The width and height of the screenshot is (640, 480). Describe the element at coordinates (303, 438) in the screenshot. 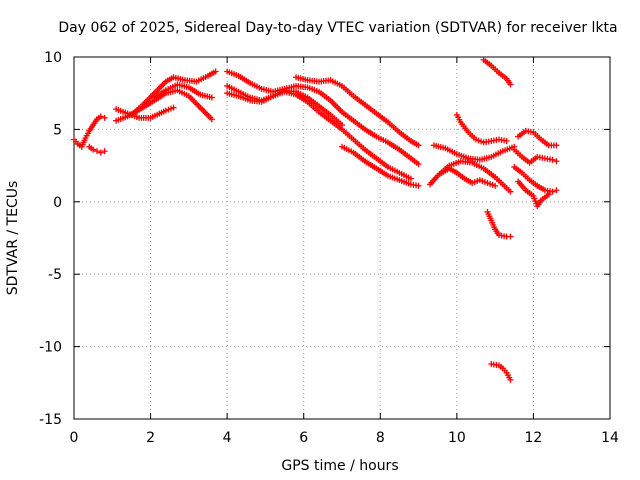

I see `x-tick-label: 6` at that location.